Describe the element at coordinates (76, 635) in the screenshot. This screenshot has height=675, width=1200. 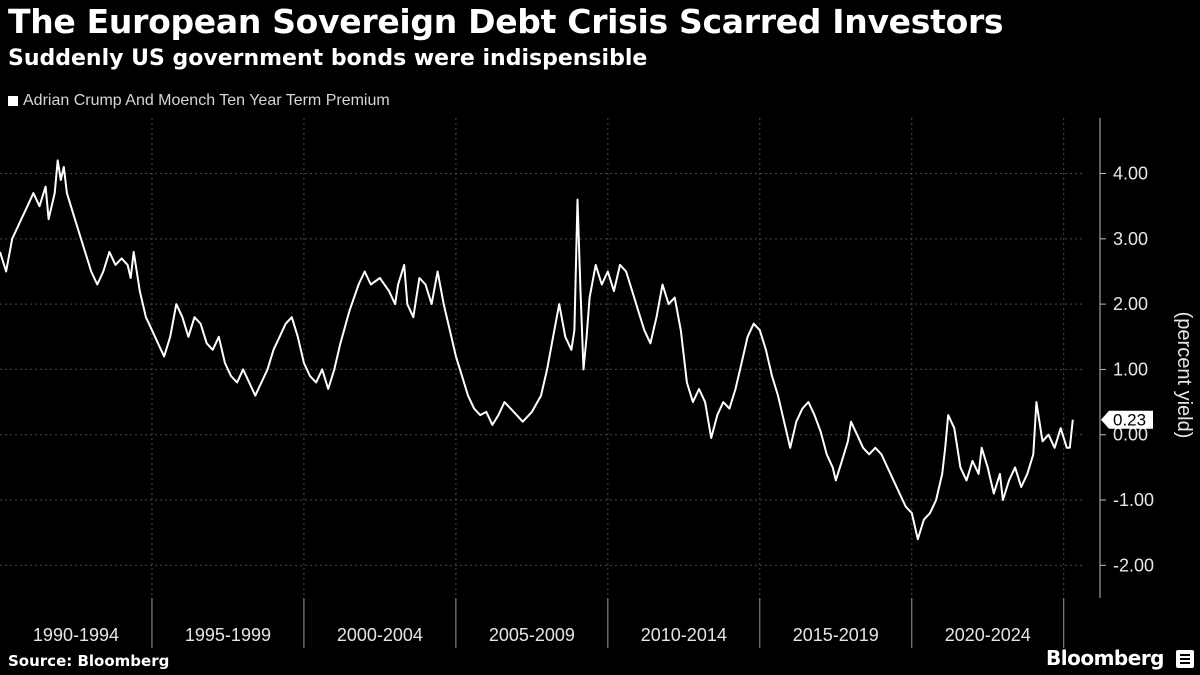
I see `x-tick-label: 1990-1994` at that location.